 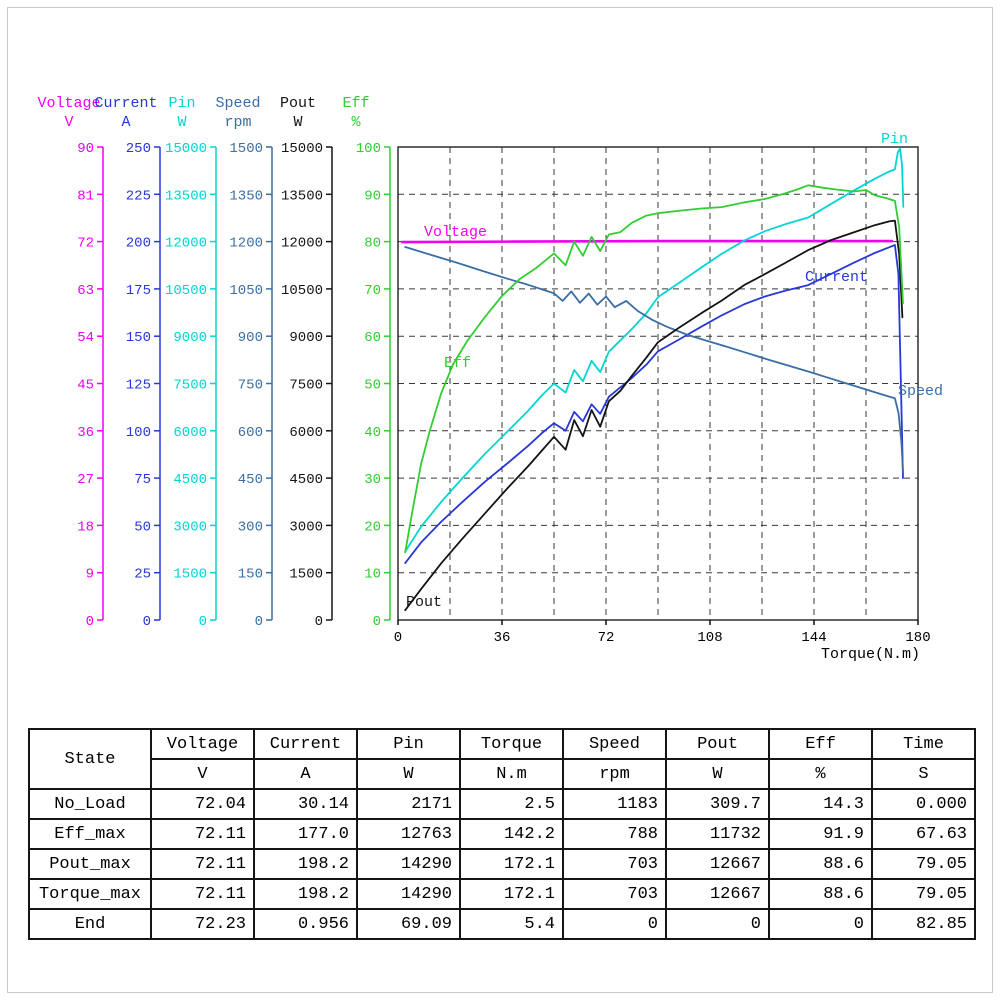 What do you see at coordinates (85, 527) in the screenshot?
I see `tick-label-voltage: 18` at bounding box center [85, 527].